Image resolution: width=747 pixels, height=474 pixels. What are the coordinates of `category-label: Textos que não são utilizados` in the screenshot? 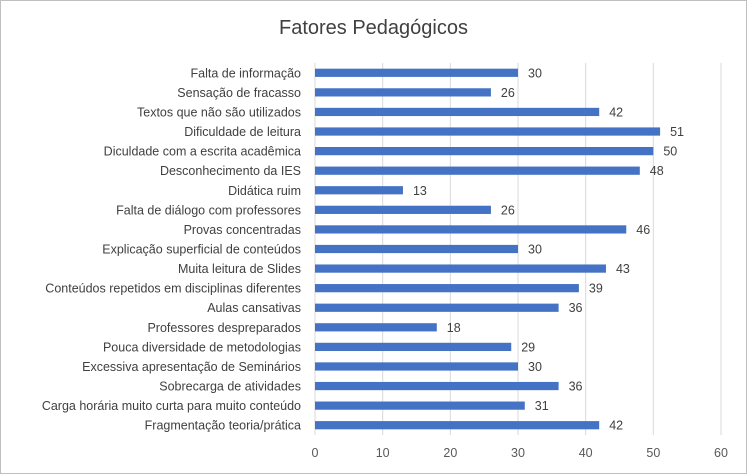 It's located at (219, 112).